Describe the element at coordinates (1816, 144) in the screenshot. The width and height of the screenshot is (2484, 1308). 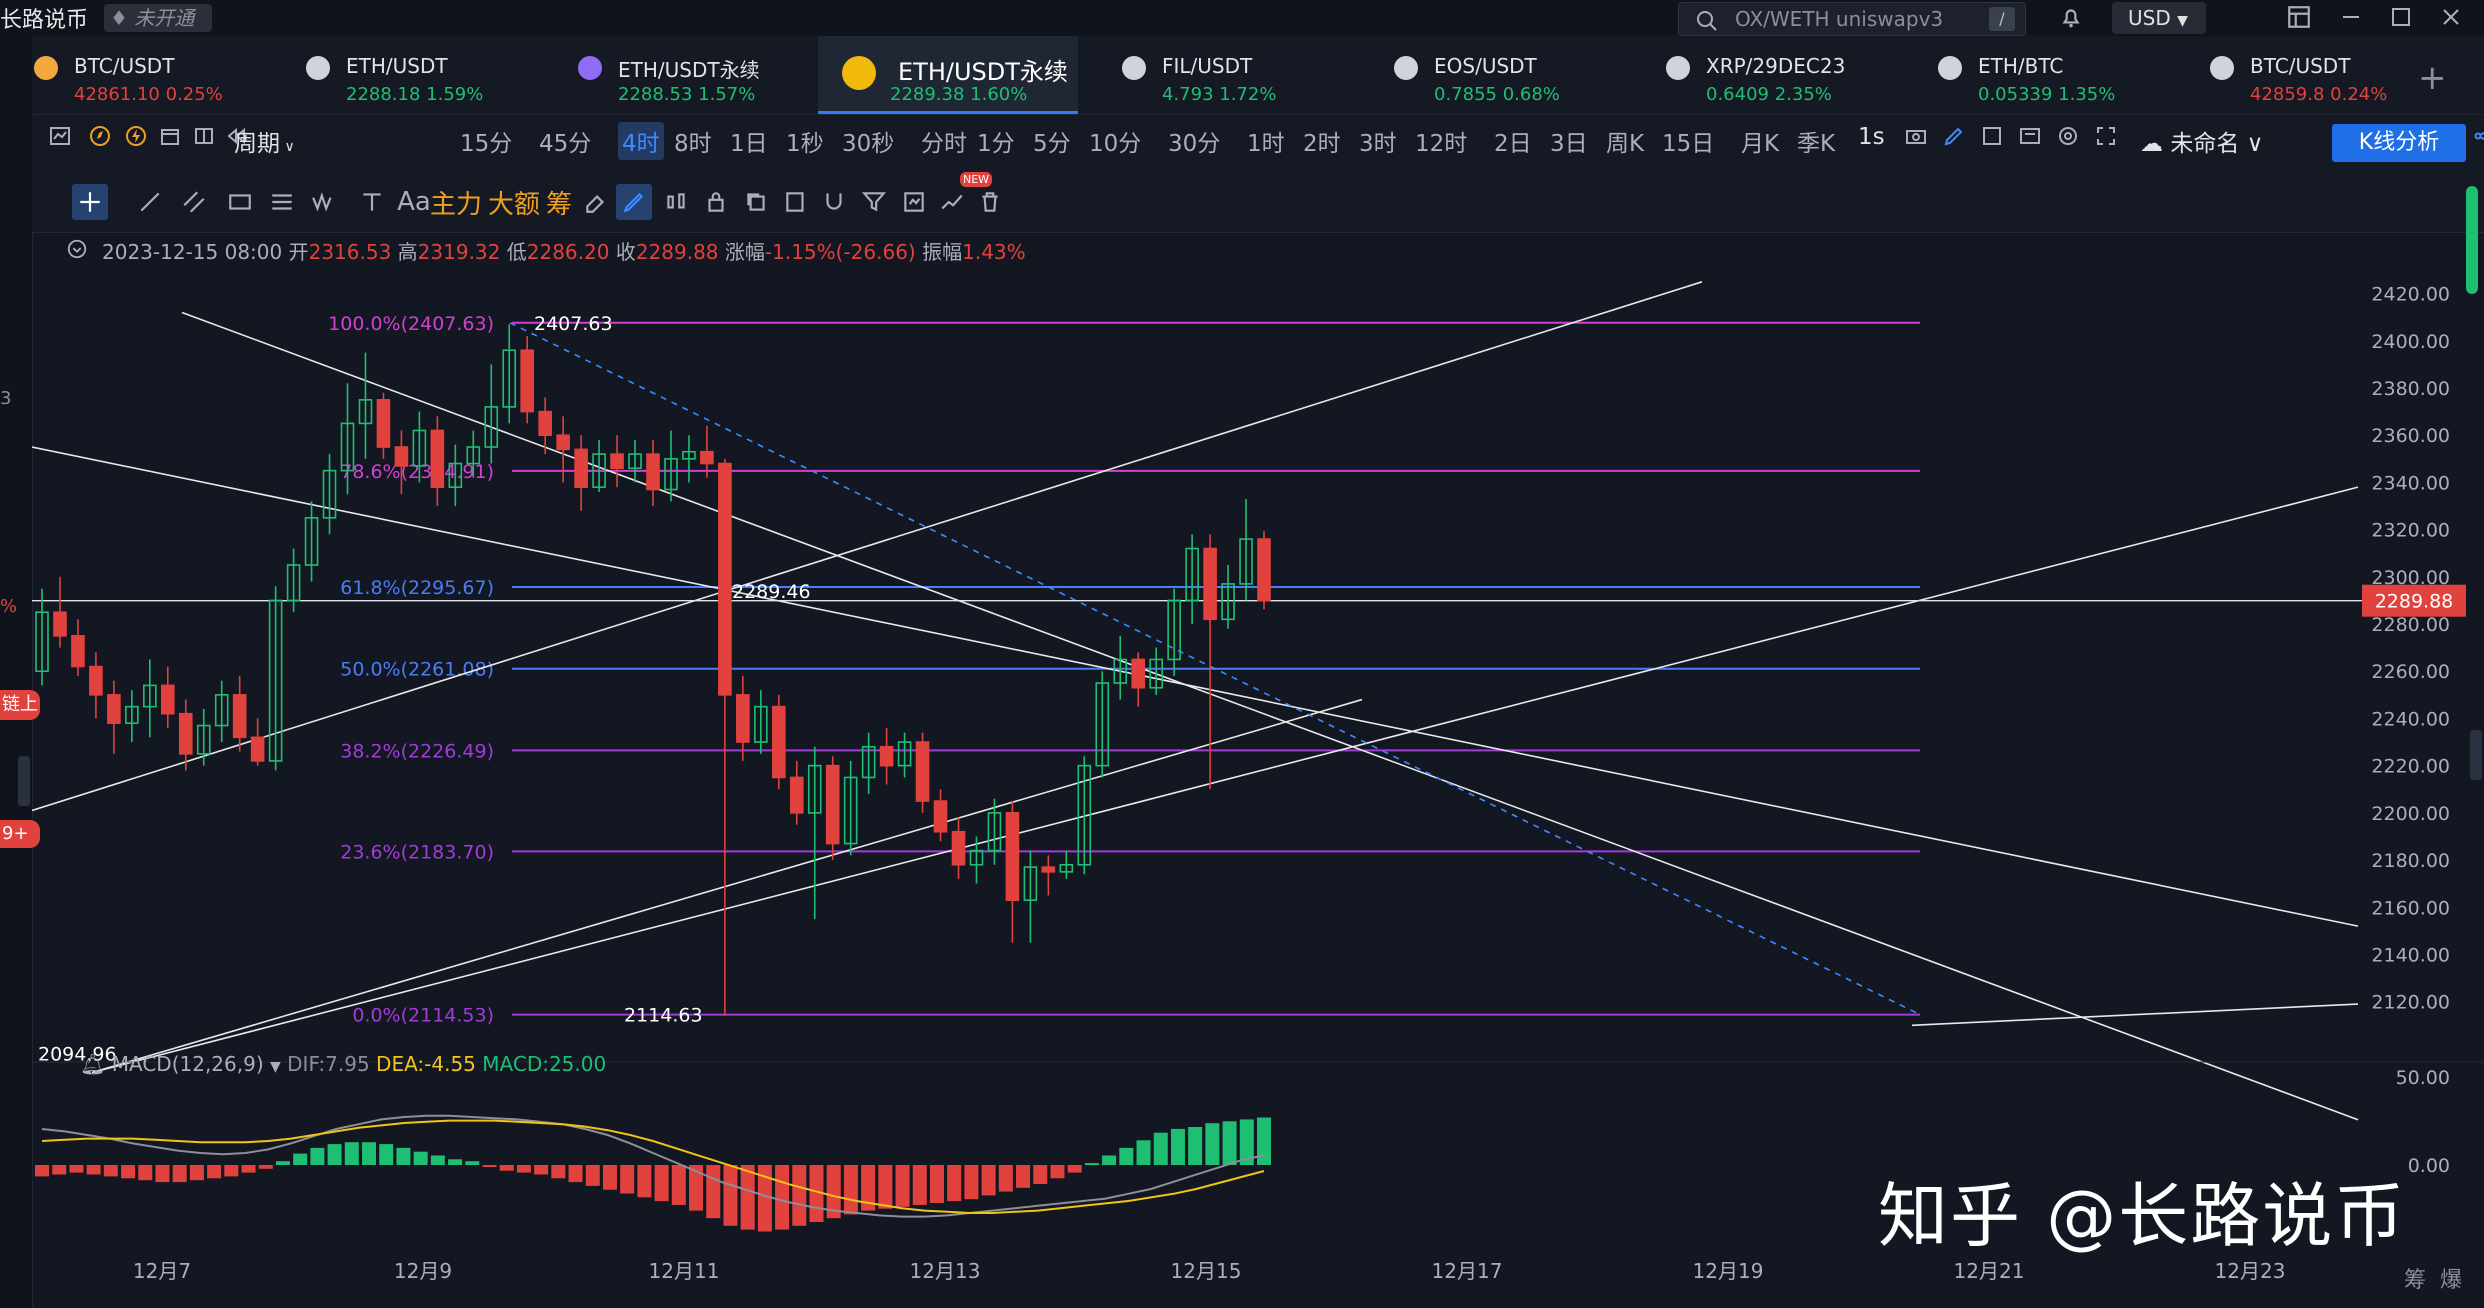
I see `period-item: 季K` at that location.